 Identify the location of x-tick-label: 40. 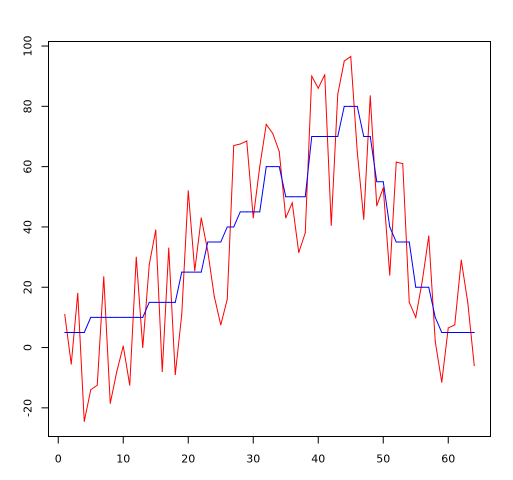
(318, 459).